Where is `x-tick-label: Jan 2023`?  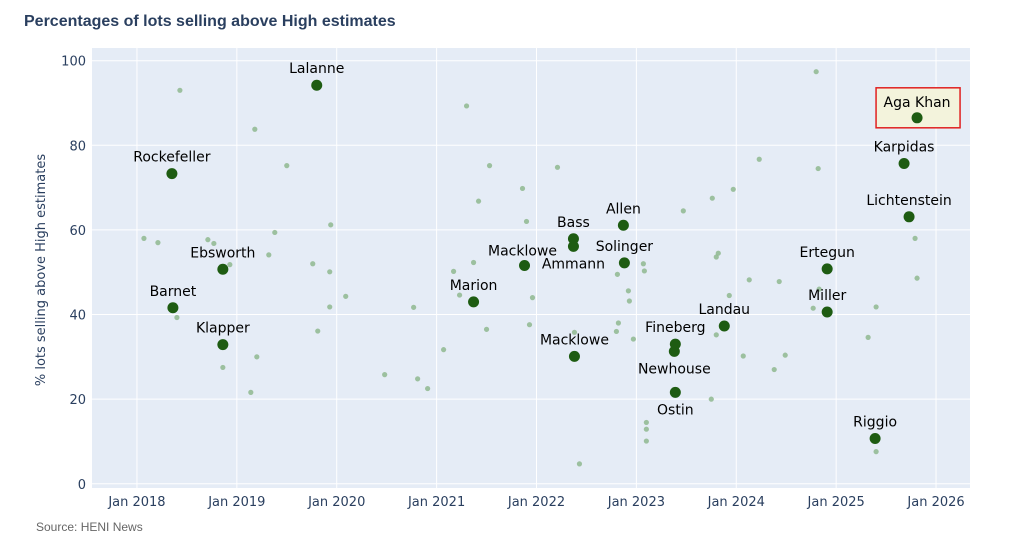
x-tick-label: Jan 2023 is located at coordinates (636, 502).